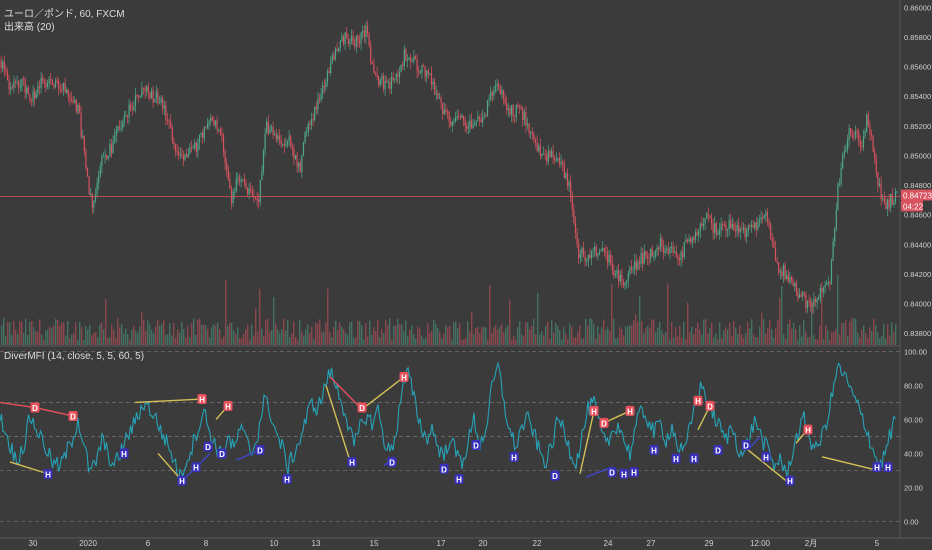  I want to click on volume-legend: 出来高 (20), so click(29, 27).